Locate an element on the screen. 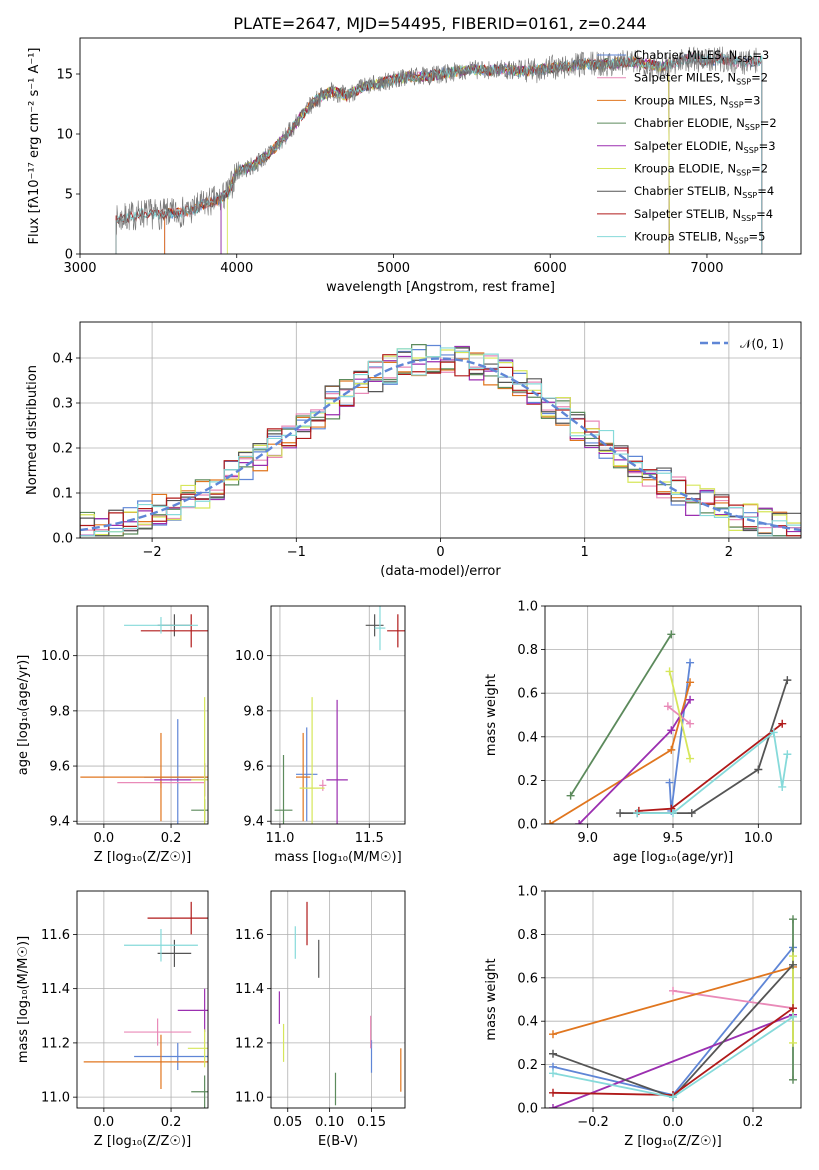 Image resolution: width=819 pixels, height=1170 pixels. panel-age_vs_mass: 11.0 11.5 9.4 9.6 9.8 10.0 mass [log₁₀(M/M☉)] is located at coordinates (320, 735).